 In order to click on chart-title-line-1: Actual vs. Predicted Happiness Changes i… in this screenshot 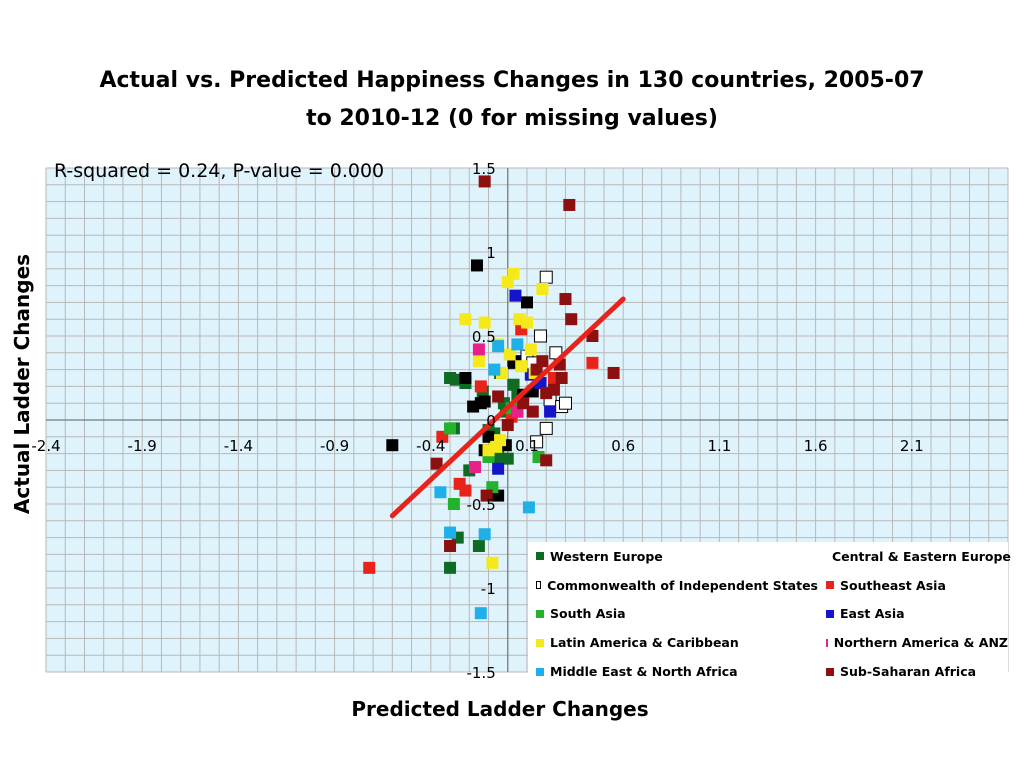, I will do `click(512, 80)`.